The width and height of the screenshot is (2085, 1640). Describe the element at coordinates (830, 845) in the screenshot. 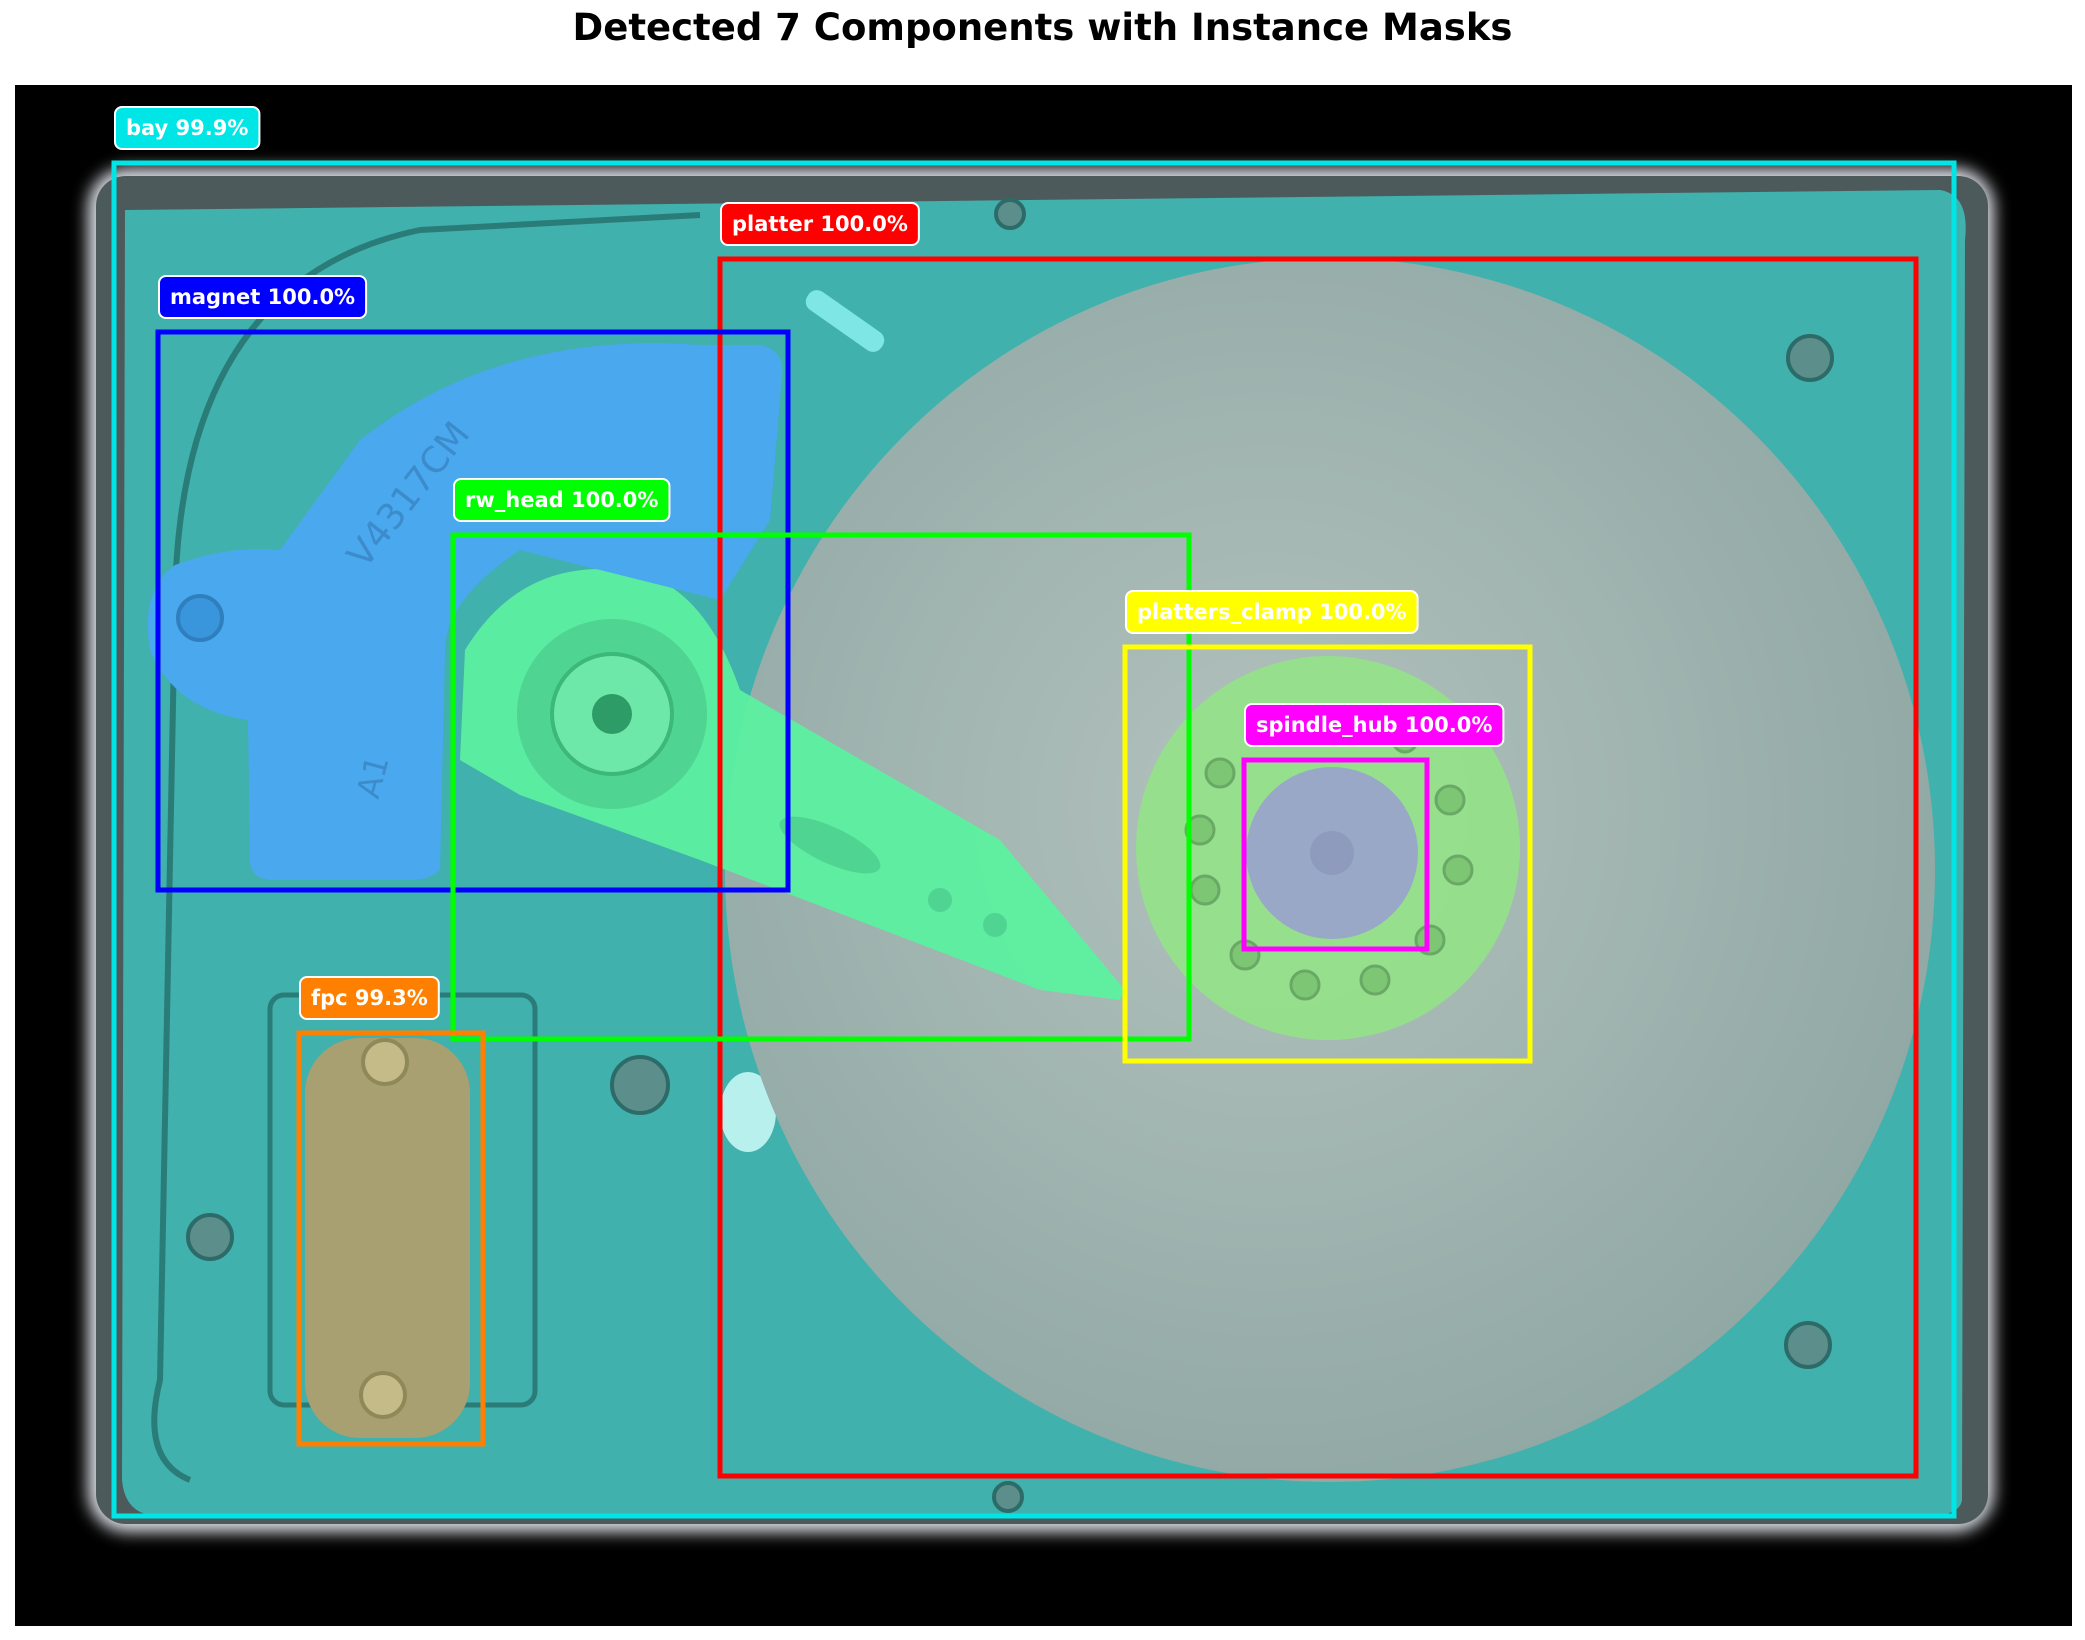

I see `arm-slot` at that location.